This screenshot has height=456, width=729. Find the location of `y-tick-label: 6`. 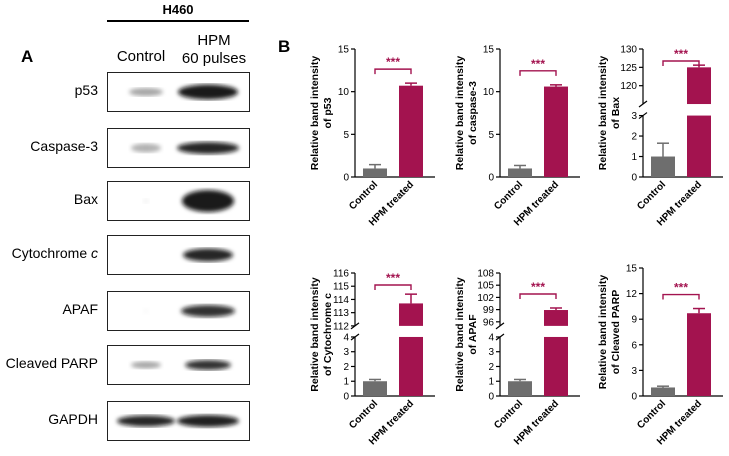

y-tick-label: 6 is located at coordinates (634, 345).